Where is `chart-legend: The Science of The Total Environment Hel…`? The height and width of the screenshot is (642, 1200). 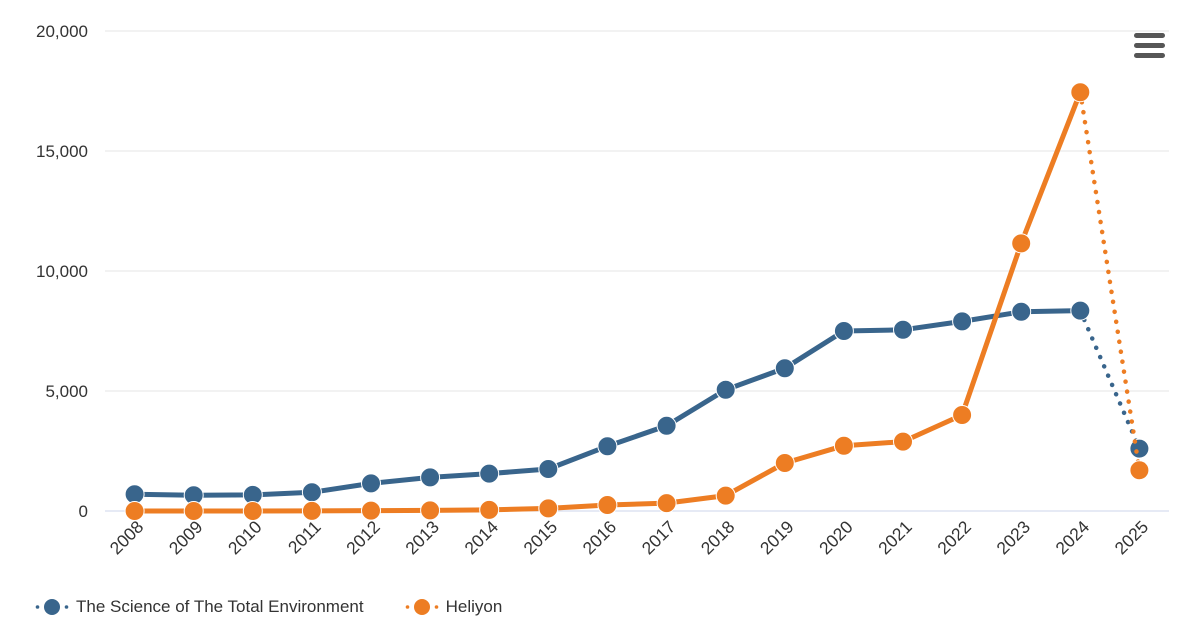
chart-legend: The Science of The Total Environment Hel… is located at coordinates (268, 607).